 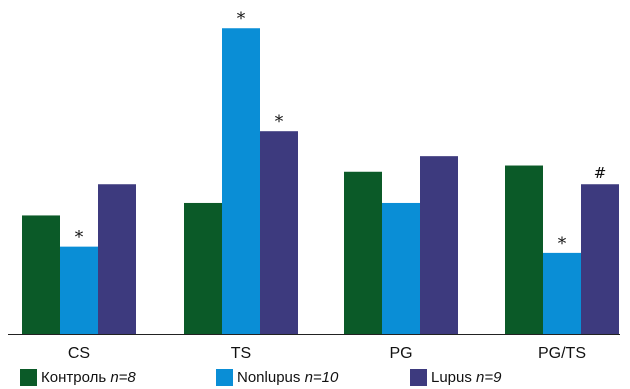 What do you see at coordinates (279, 232) in the screenshot?
I see `bar-lupus-ts` at bounding box center [279, 232].